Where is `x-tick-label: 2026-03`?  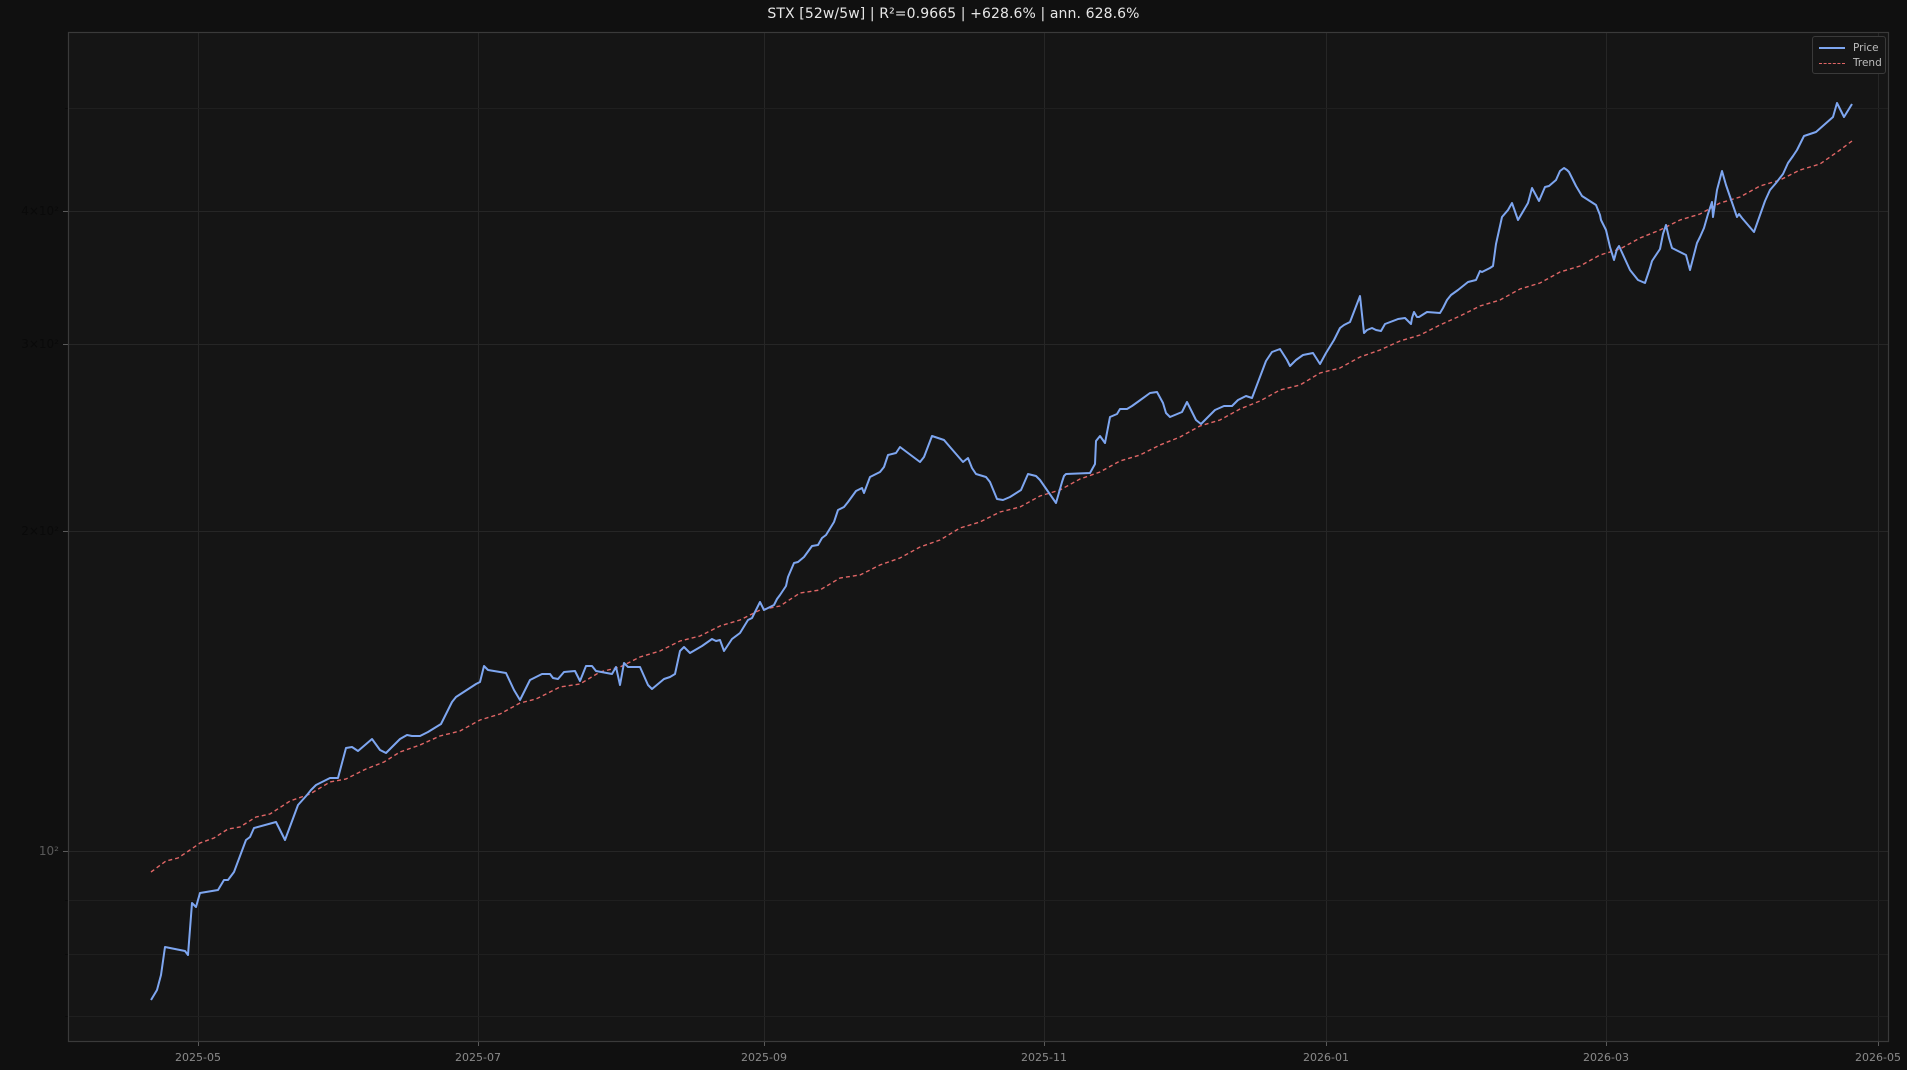
x-tick-label: 2026-03 is located at coordinates (1606, 1057).